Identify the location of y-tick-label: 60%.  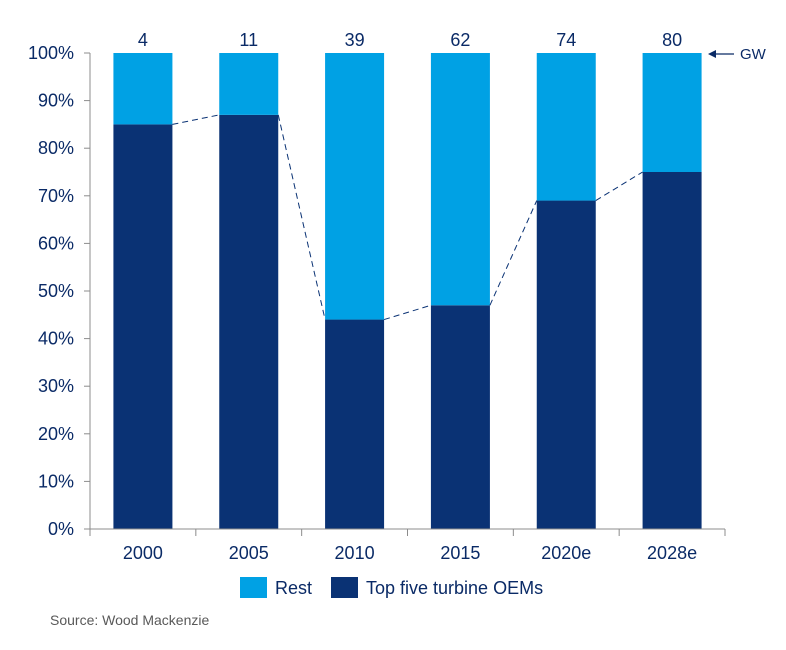
(56, 243).